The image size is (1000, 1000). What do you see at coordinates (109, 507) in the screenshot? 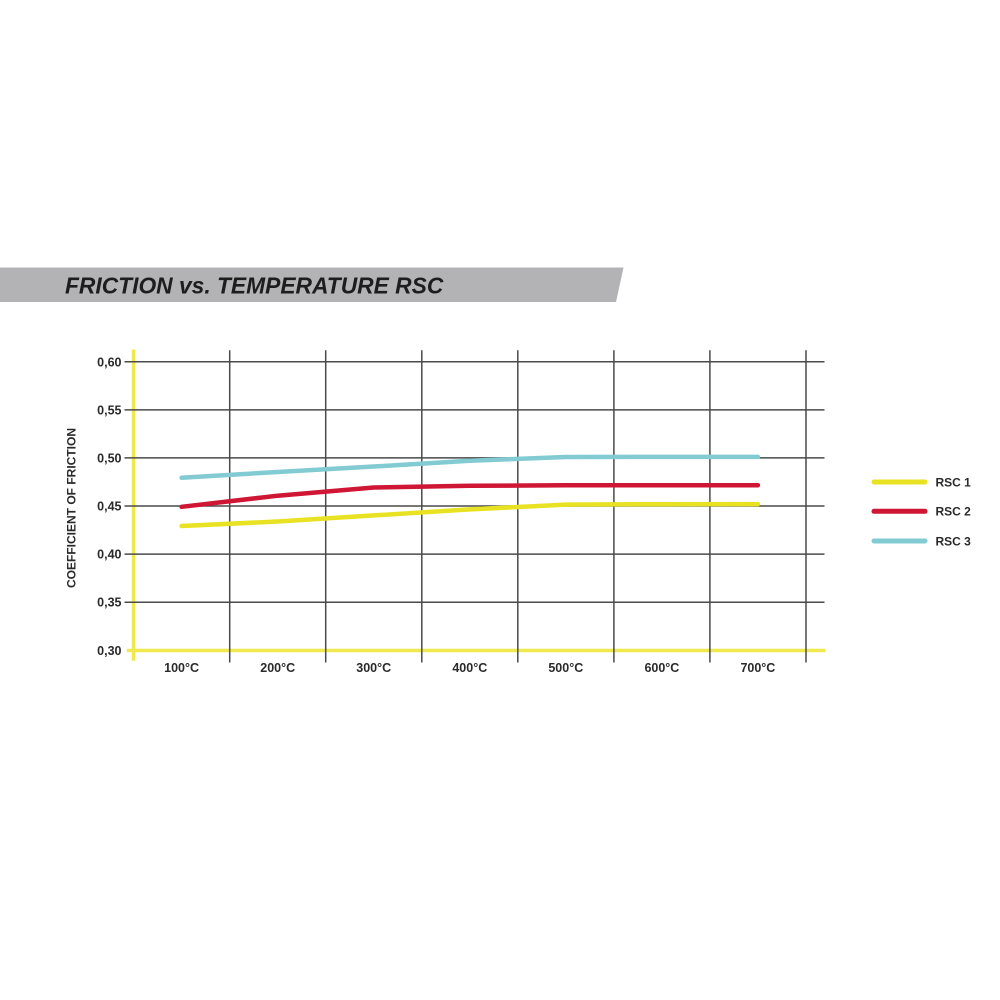
I see `svg-text: 0,45` at bounding box center [109, 507].